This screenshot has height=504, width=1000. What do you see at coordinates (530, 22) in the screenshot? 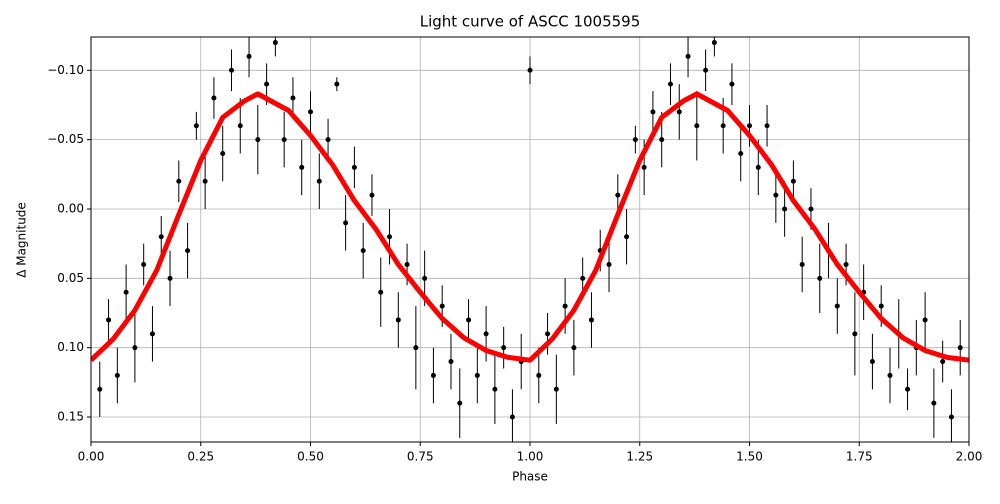
I see `chart-title: Light curve of ASCC 1005595` at bounding box center [530, 22].